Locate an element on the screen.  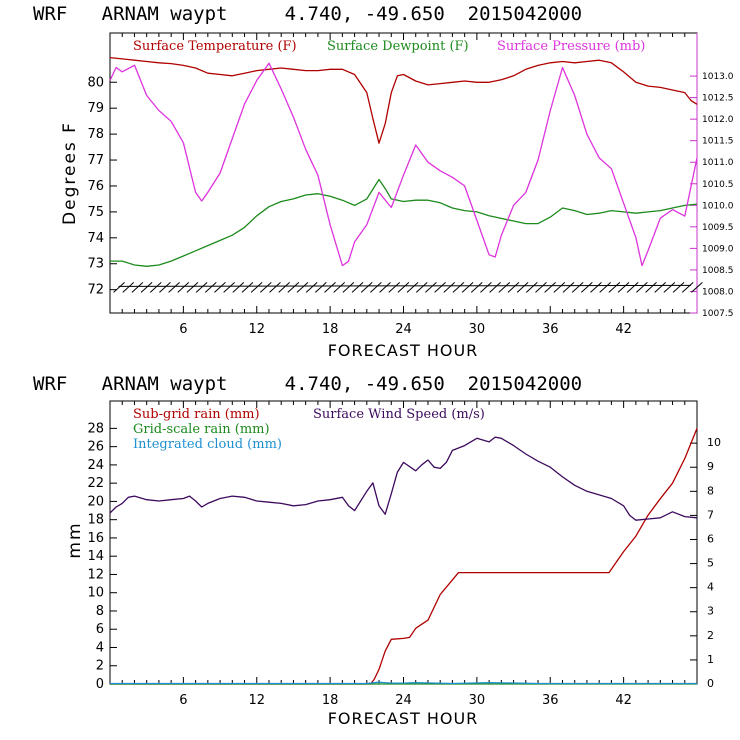
y2-tick-label: 1 is located at coordinates (710, 659).